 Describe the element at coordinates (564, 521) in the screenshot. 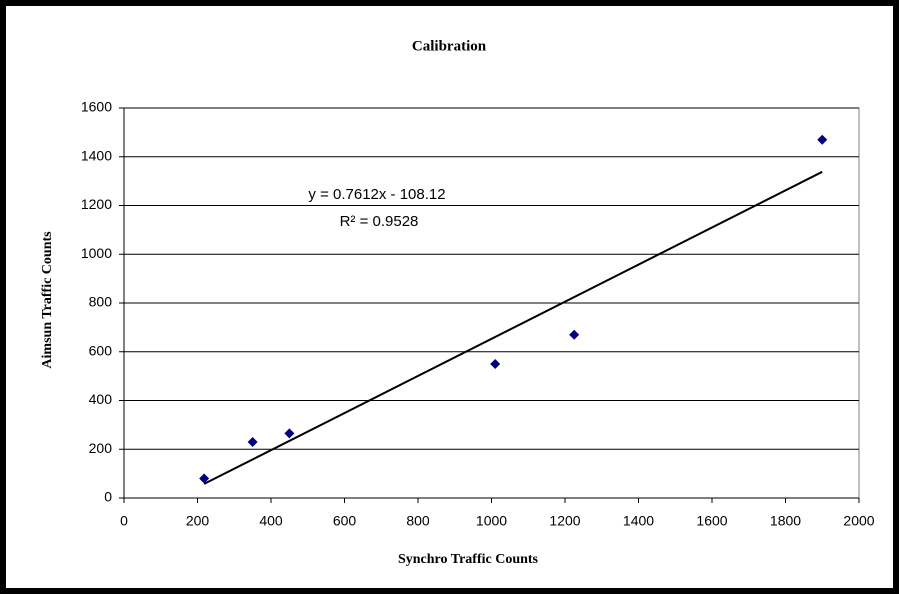

I see `x-tick-label: 1200` at that location.